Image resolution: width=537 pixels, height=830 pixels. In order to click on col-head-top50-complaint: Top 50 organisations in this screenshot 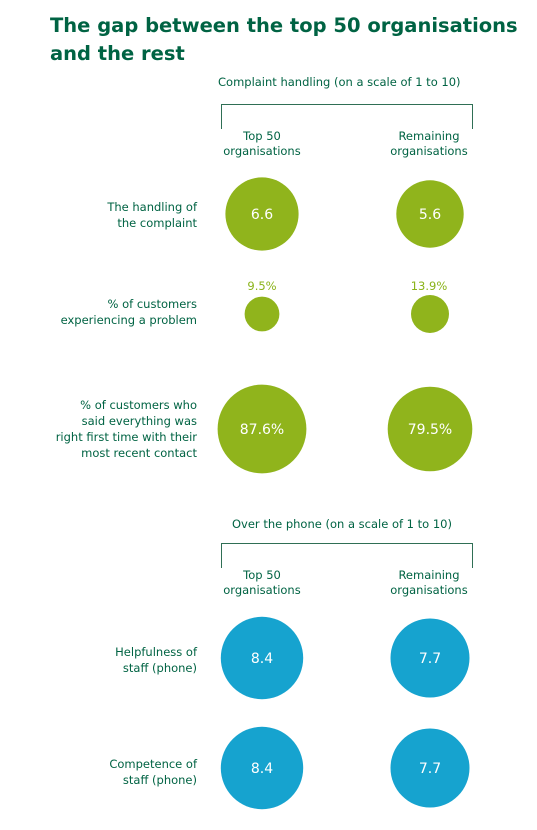, I will do `click(262, 144)`.